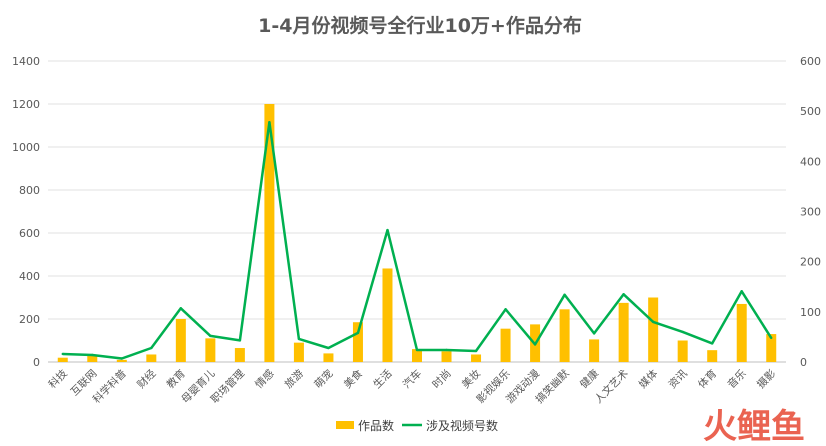 The image size is (826, 446). Describe the element at coordinates (420, 25) in the screenshot. I see `chart-title: 1-4月份视频号全行业10万+作品分布` at that location.